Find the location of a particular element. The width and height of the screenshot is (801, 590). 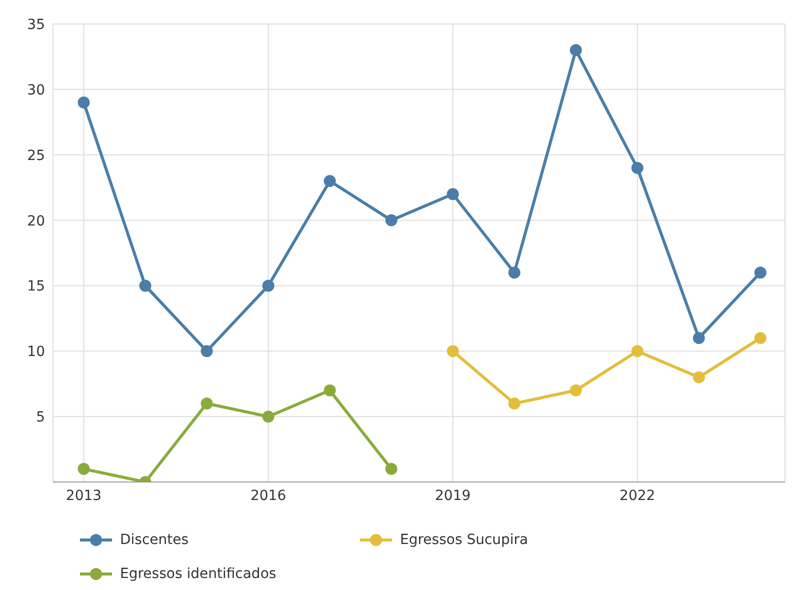

y-tick-label: 25 is located at coordinates (36, 156).